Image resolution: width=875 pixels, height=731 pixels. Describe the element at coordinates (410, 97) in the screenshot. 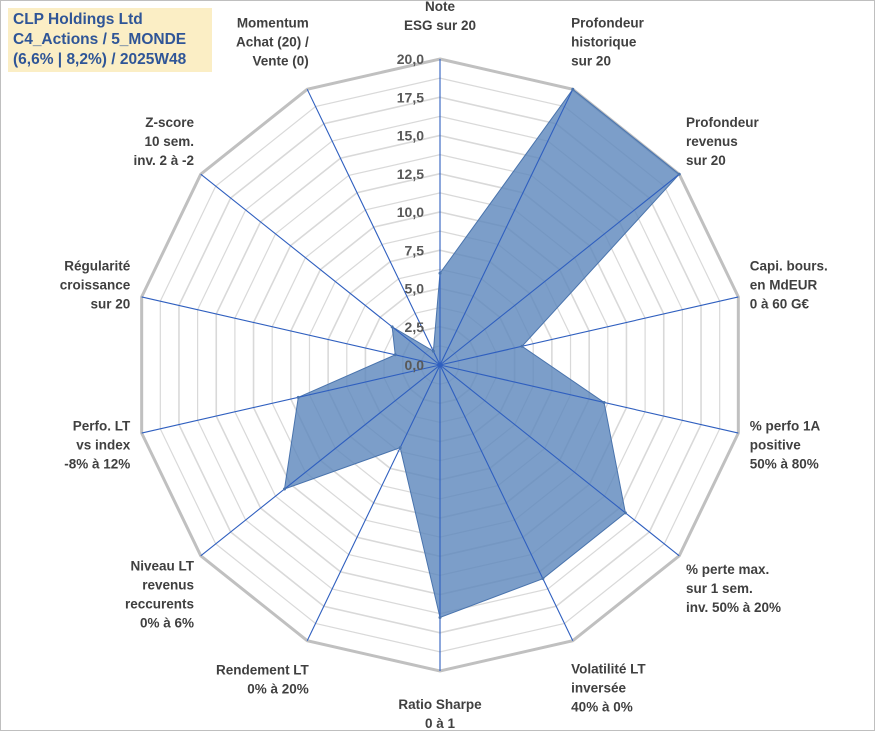

I see `tick-label: 17,5` at that location.